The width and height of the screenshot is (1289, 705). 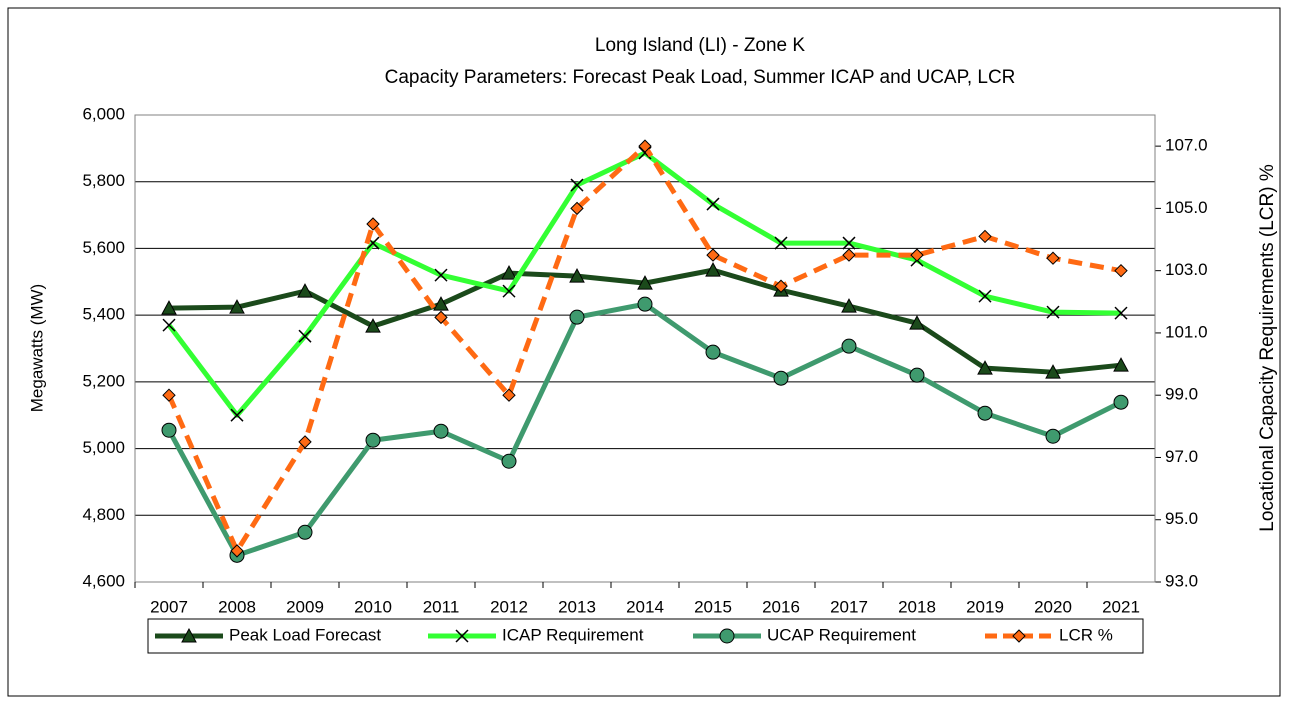 What do you see at coordinates (305, 634) in the screenshot?
I see `legend-label: Peak Load Forecast` at bounding box center [305, 634].